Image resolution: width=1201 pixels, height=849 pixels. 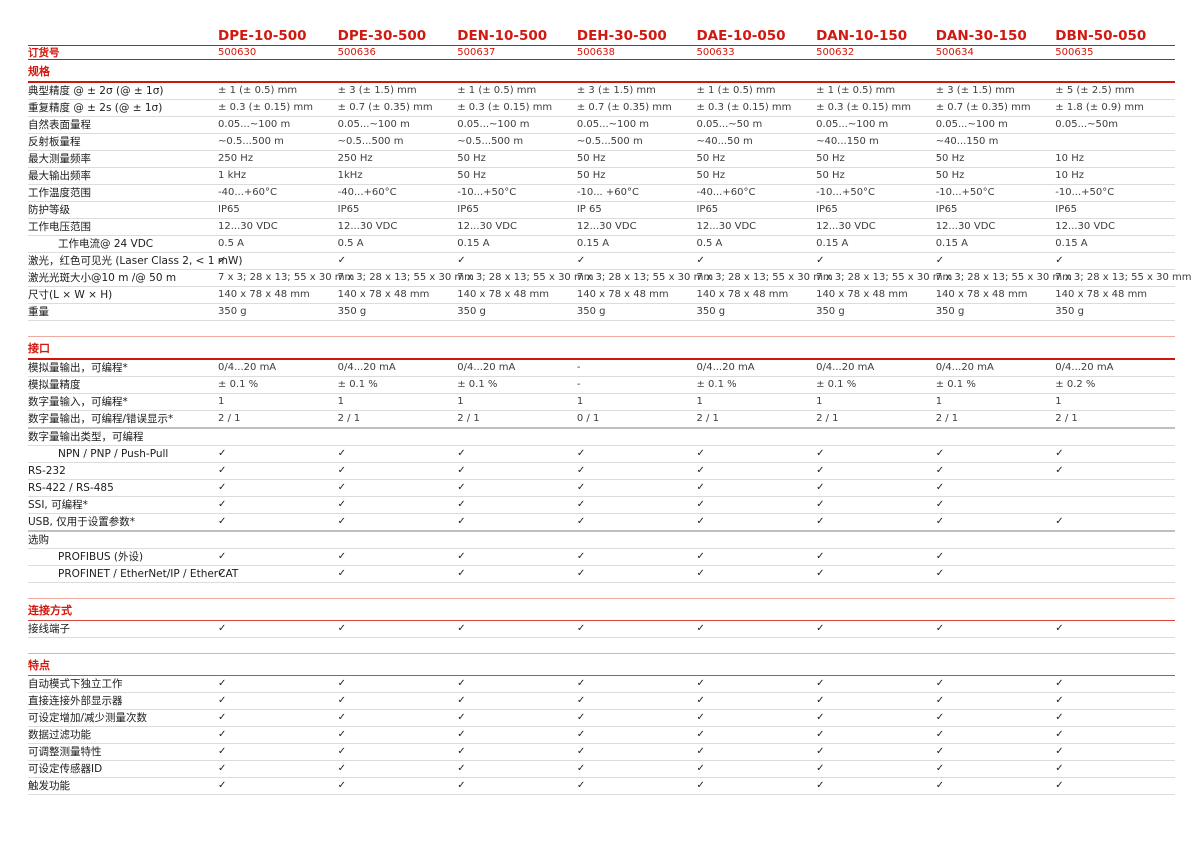 I want to click on section-title: 特点, so click(x=601, y=664).